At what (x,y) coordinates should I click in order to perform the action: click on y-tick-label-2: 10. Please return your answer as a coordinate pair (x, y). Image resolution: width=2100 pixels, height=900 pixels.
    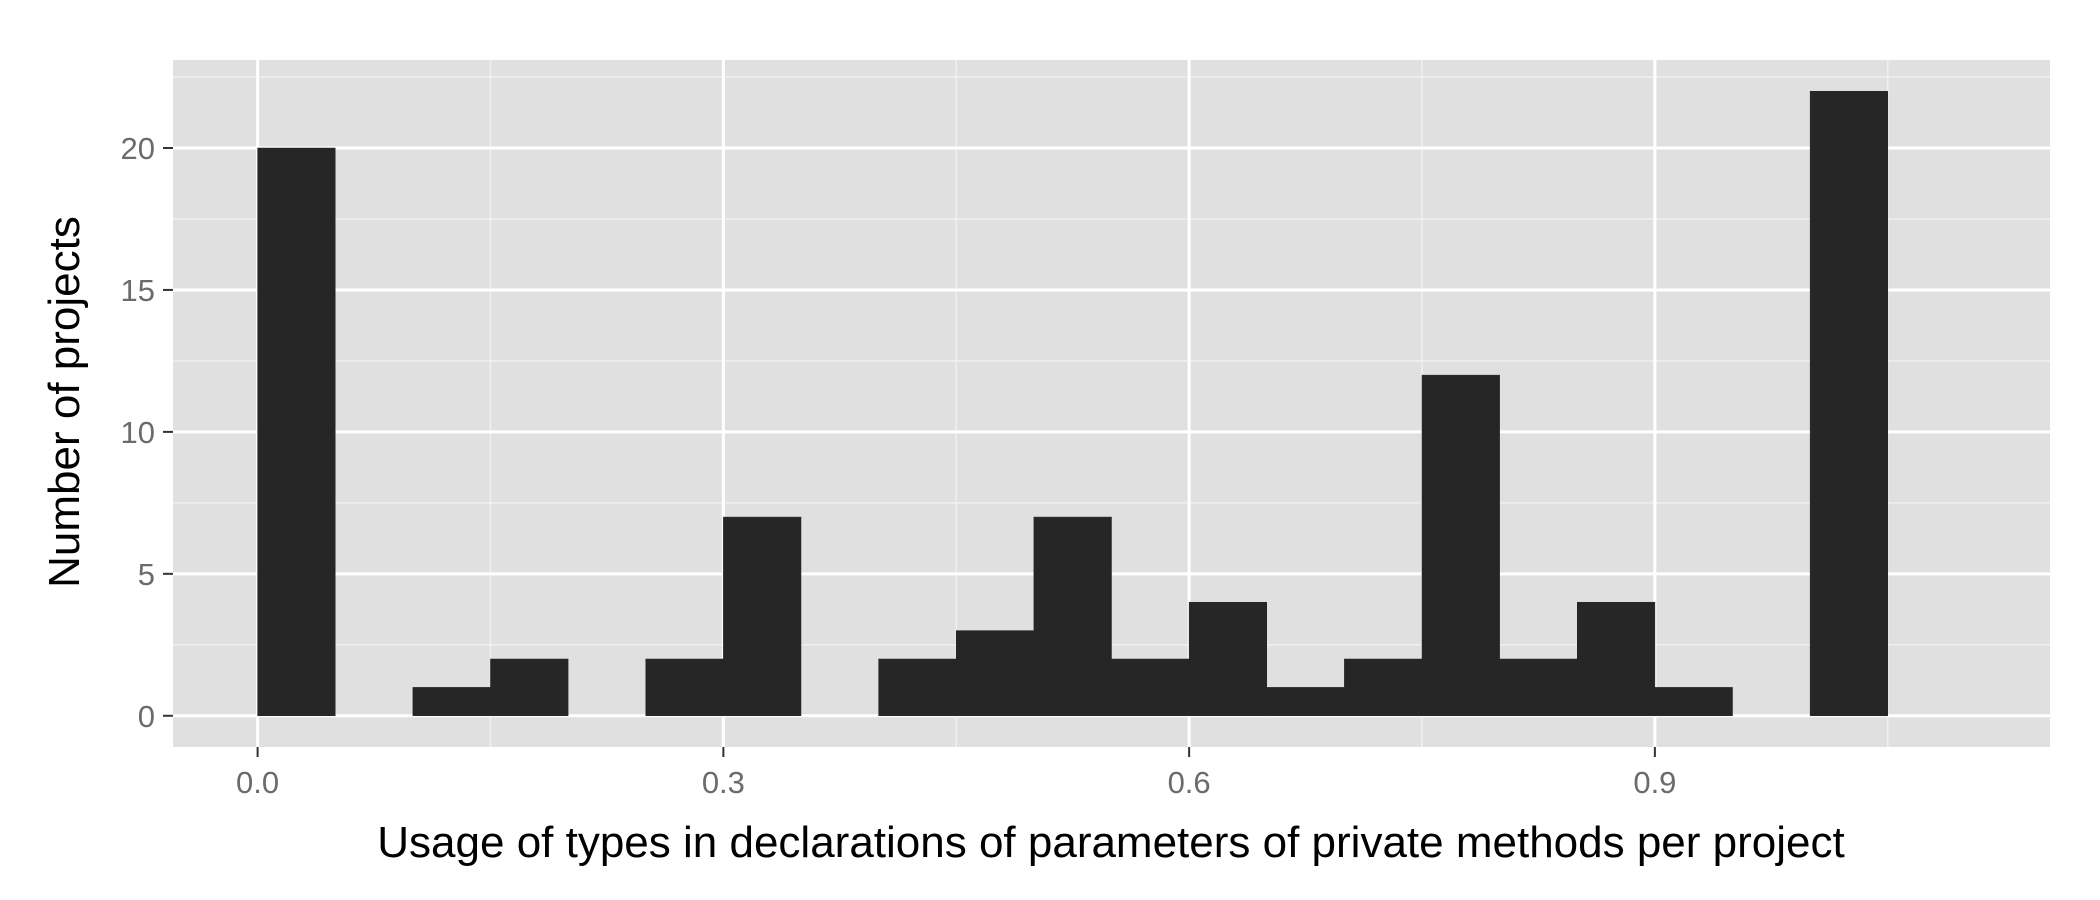
    Looking at the image, I should click on (138, 432).